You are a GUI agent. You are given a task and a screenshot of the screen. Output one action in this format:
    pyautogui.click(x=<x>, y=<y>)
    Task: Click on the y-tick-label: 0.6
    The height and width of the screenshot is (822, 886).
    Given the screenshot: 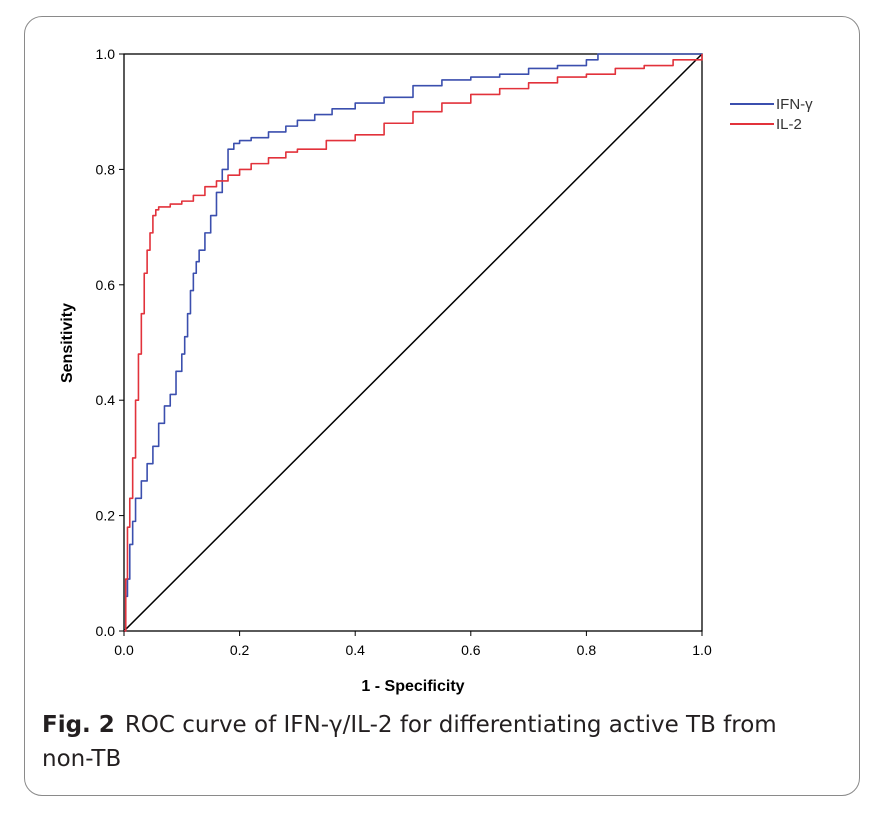 What is the action you would take?
    pyautogui.click(x=106, y=285)
    